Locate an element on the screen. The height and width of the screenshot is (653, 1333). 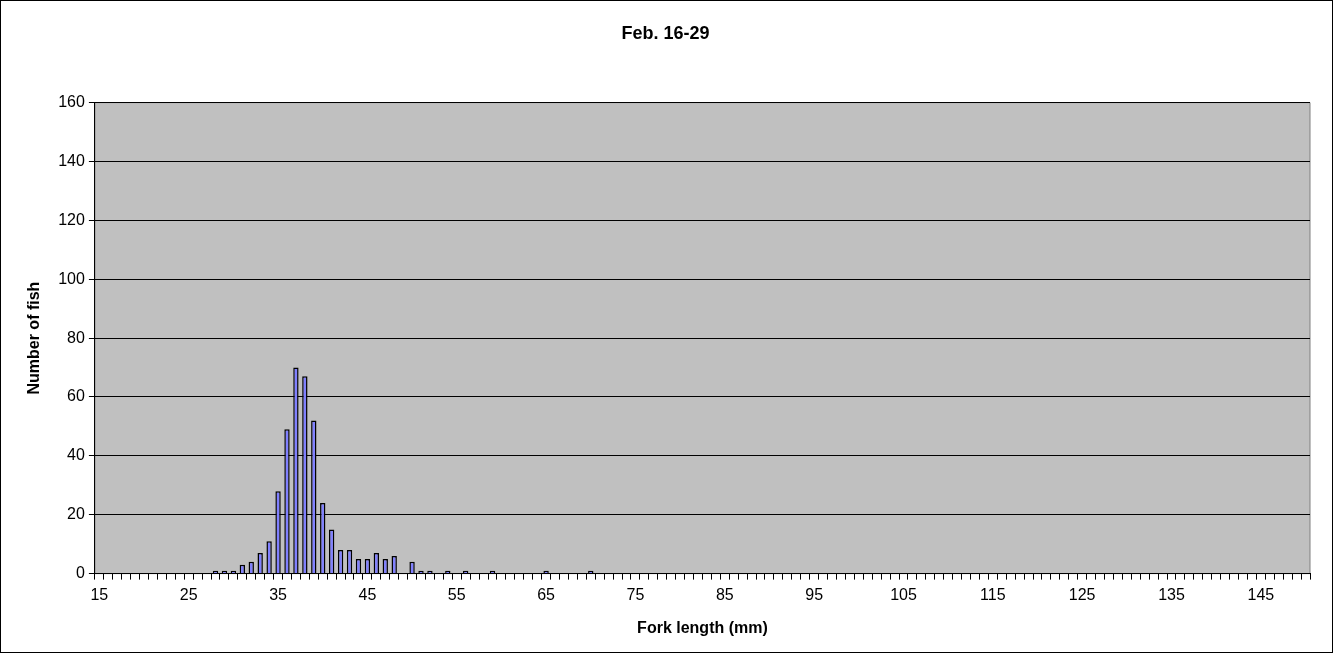
x-tick-label: 65 is located at coordinates (546, 594).